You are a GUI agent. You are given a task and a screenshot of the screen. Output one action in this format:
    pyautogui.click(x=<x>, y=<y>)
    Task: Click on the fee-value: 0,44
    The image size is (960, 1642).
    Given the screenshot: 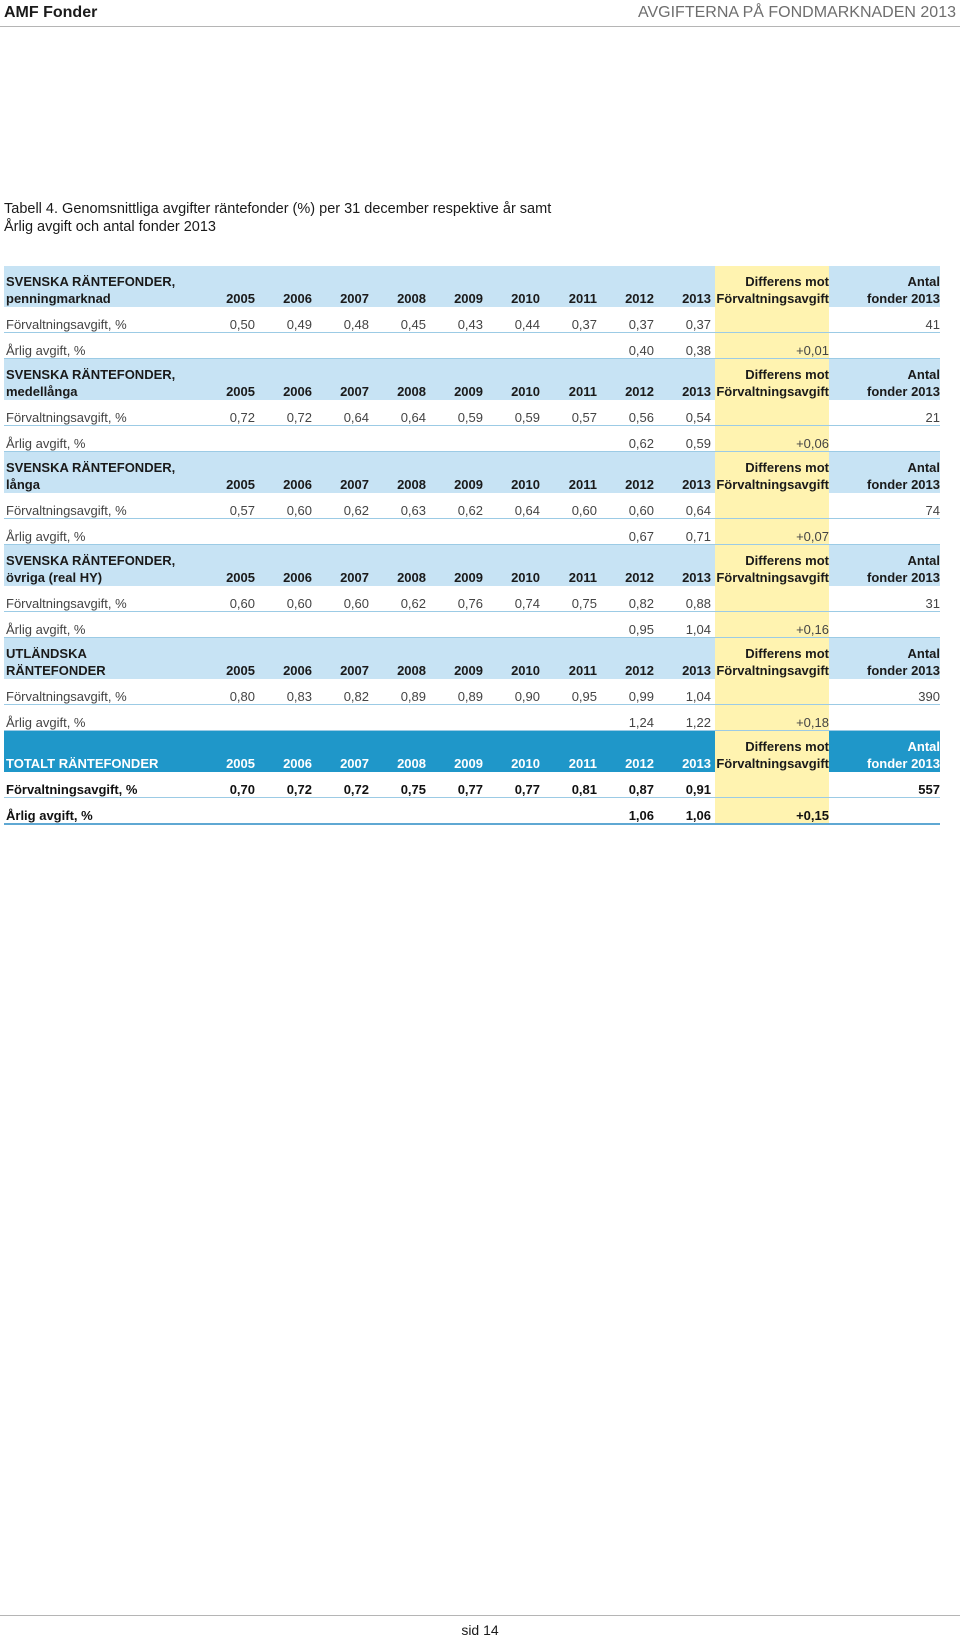 What is the action you would take?
    pyautogui.click(x=515, y=320)
    